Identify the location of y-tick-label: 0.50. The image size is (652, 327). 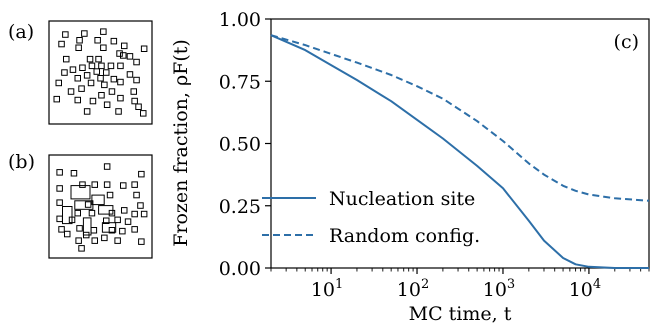
(240, 145).